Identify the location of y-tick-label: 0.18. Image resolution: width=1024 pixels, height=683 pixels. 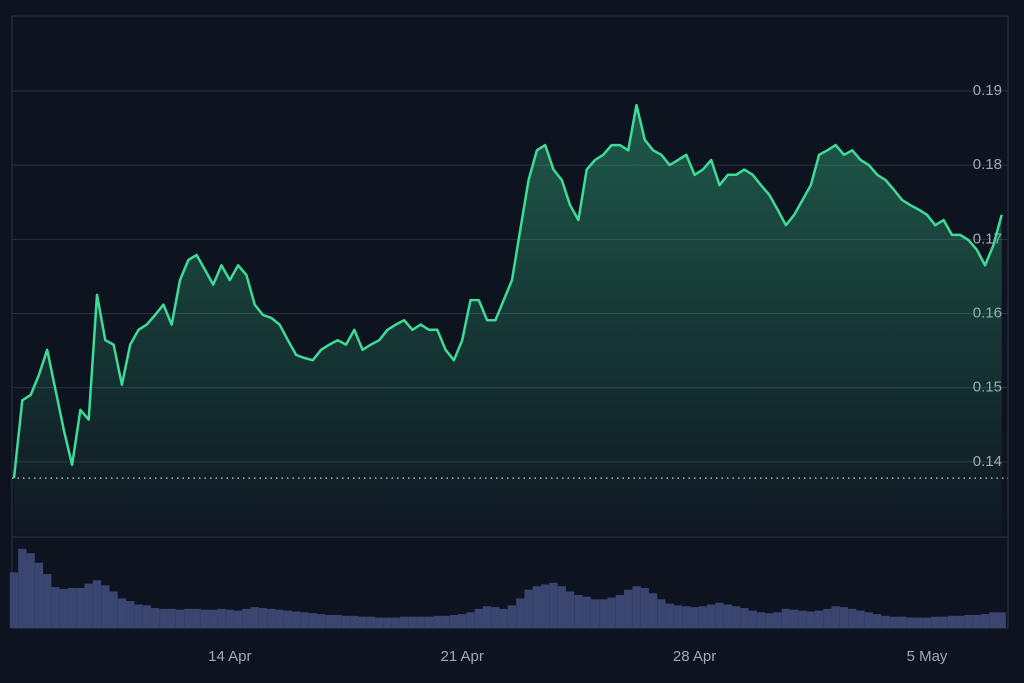
(987, 164).